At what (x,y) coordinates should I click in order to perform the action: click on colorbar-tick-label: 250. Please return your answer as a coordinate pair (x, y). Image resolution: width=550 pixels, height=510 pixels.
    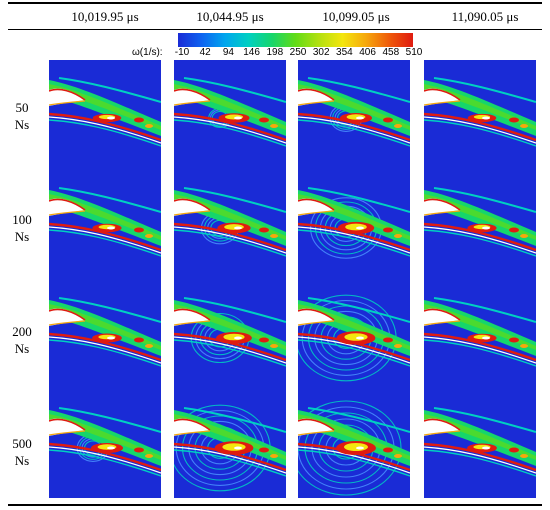
    Looking at the image, I should click on (298, 52).